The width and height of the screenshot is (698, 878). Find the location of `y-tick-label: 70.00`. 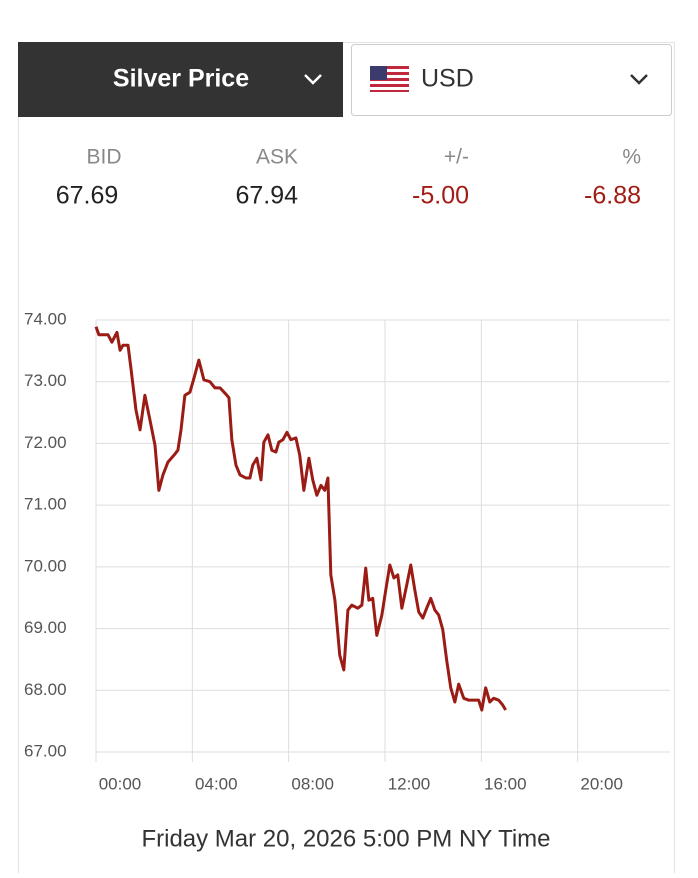

y-tick-label: 70.00 is located at coordinates (45, 565).